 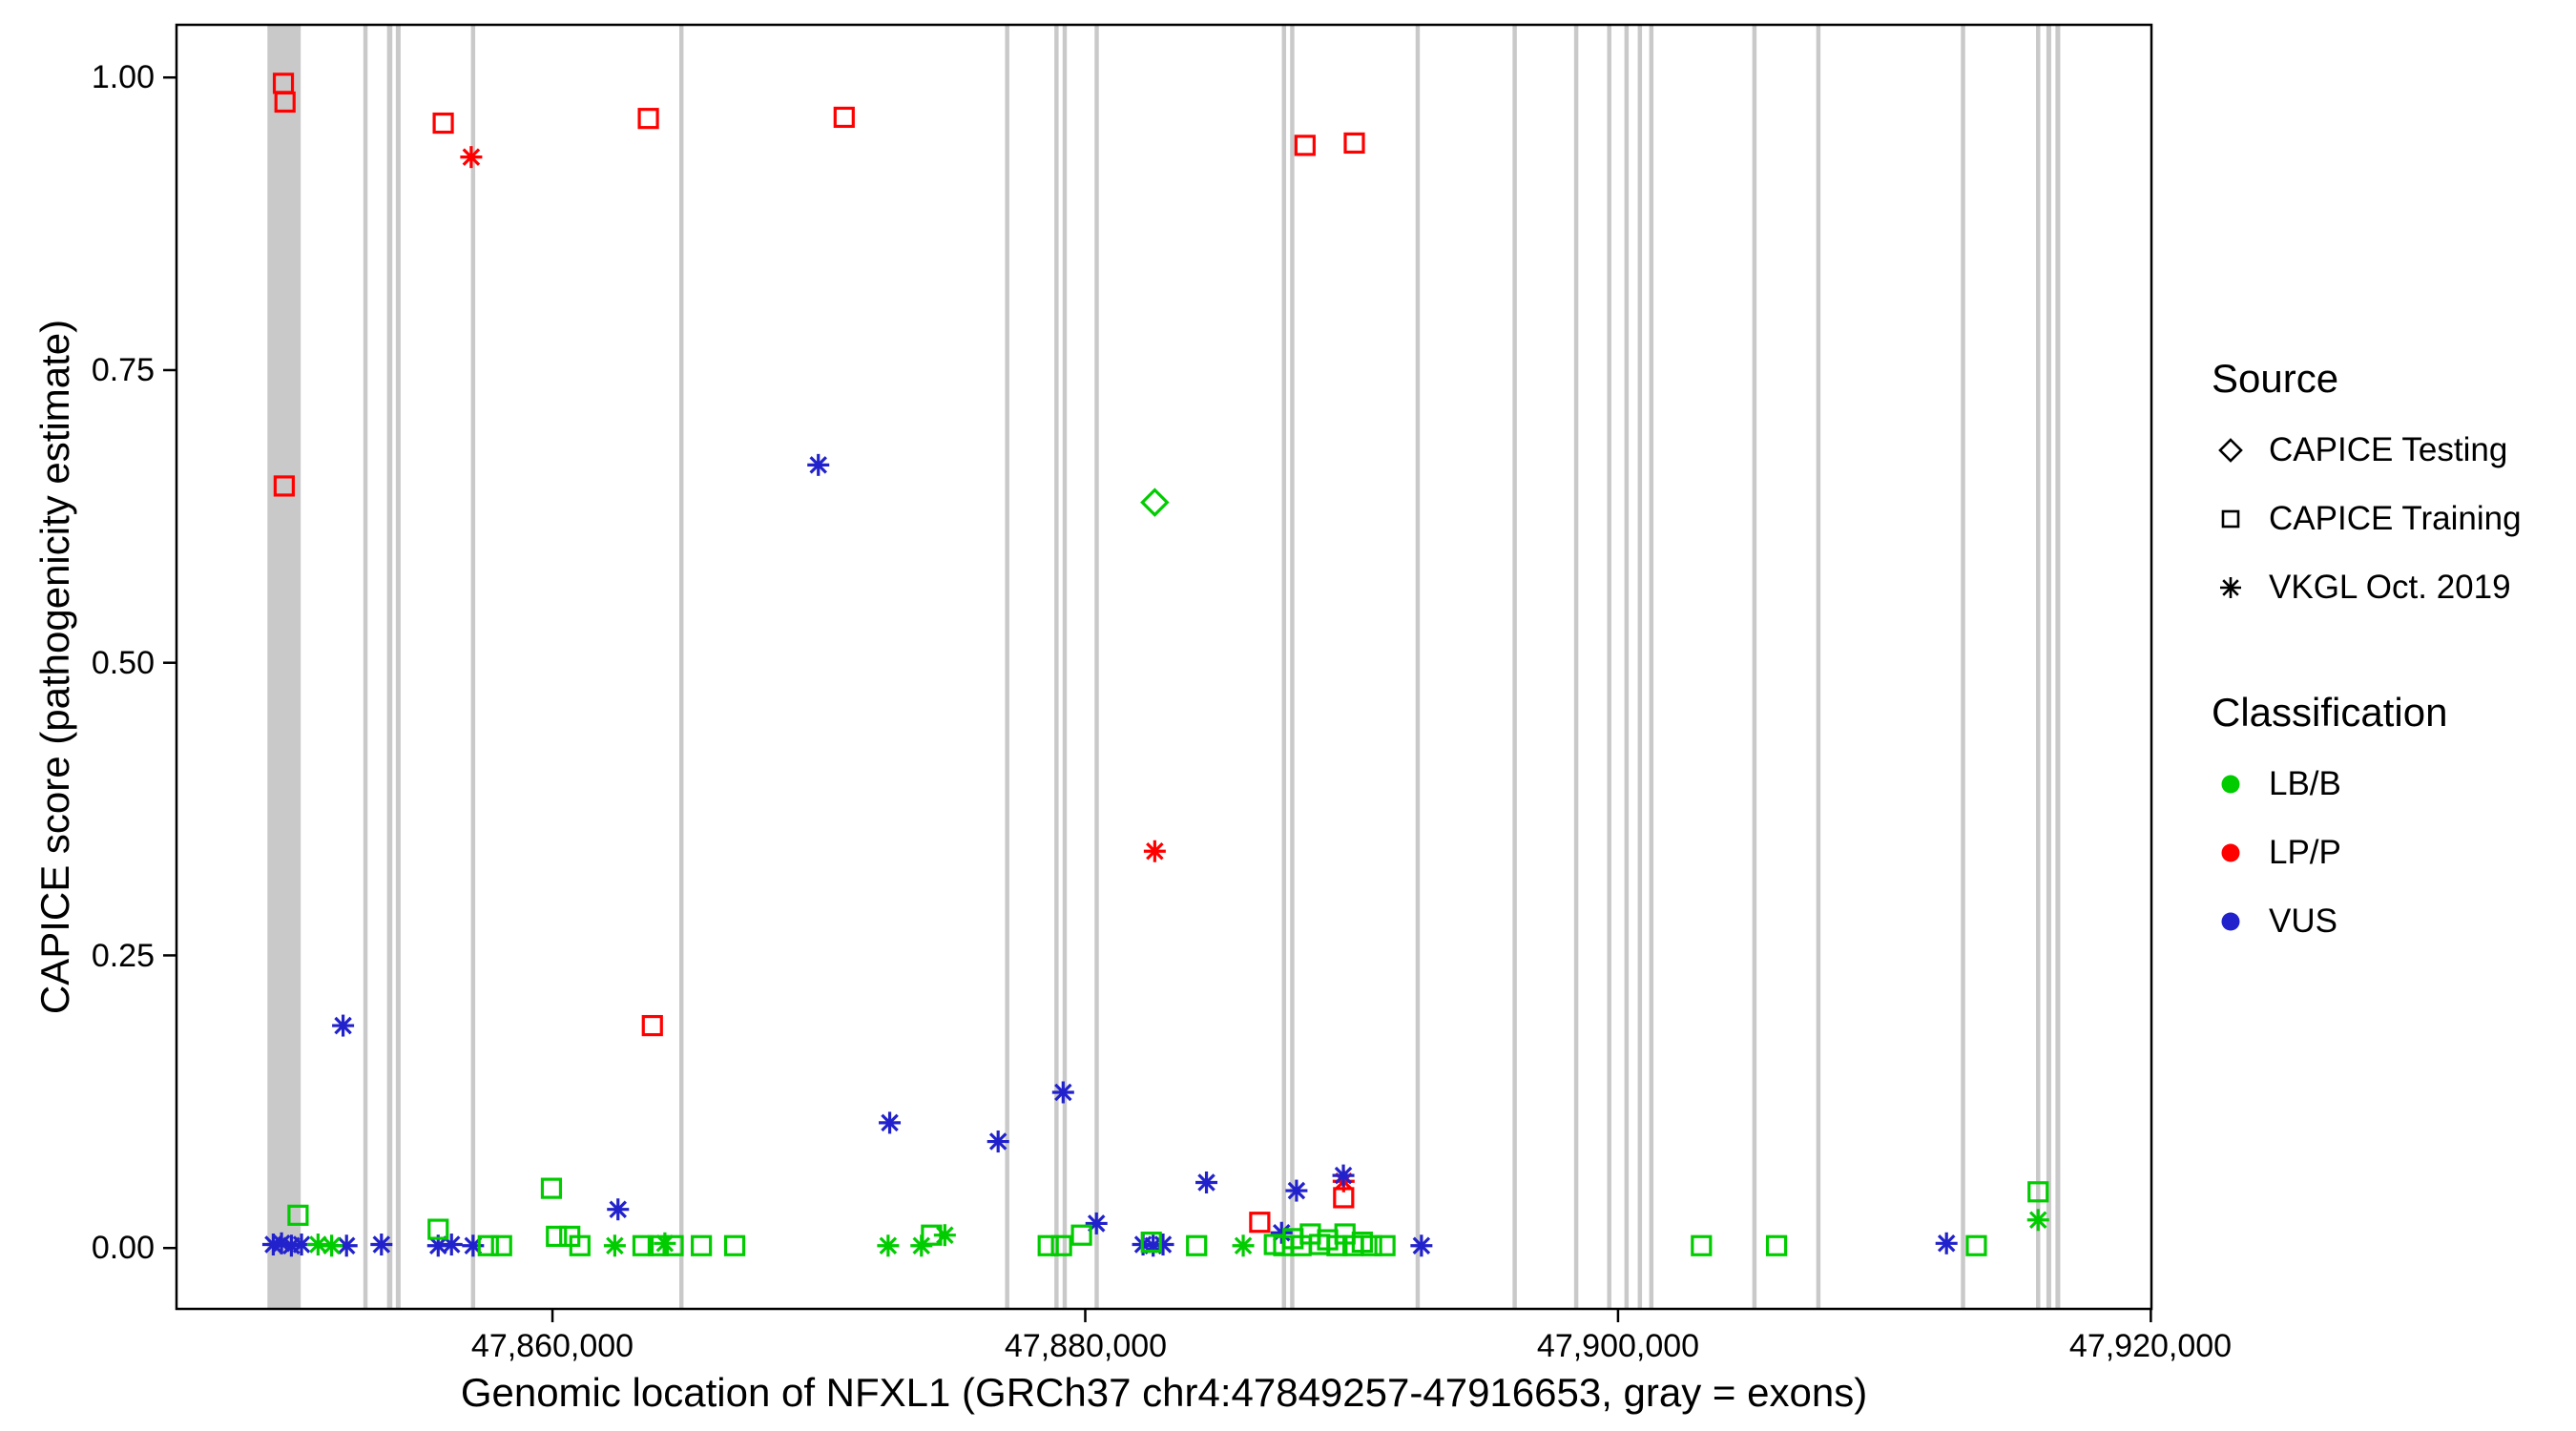 What do you see at coordinates (123, 77) in the screenshot?
I see `y-tick-label: 1.00` at bounding box center [123, 77].